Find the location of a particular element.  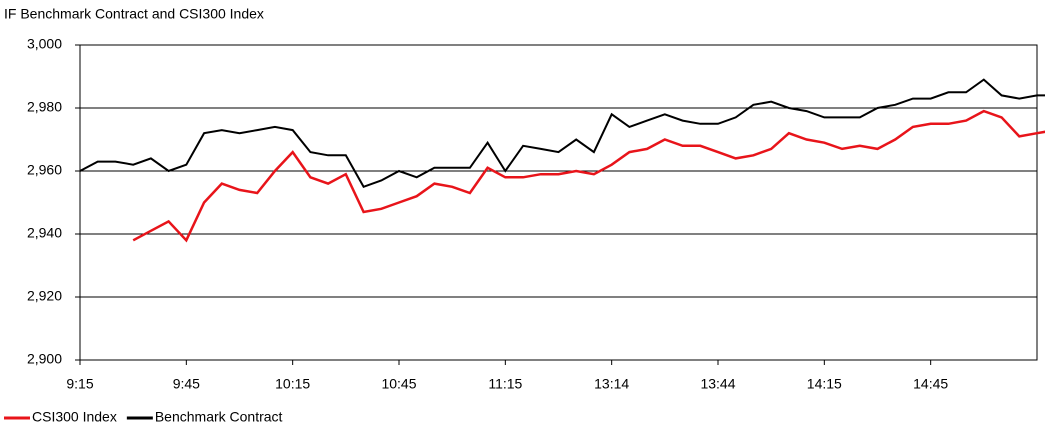

y-tick-label: 2,980 is located at coordinates (44, 107).